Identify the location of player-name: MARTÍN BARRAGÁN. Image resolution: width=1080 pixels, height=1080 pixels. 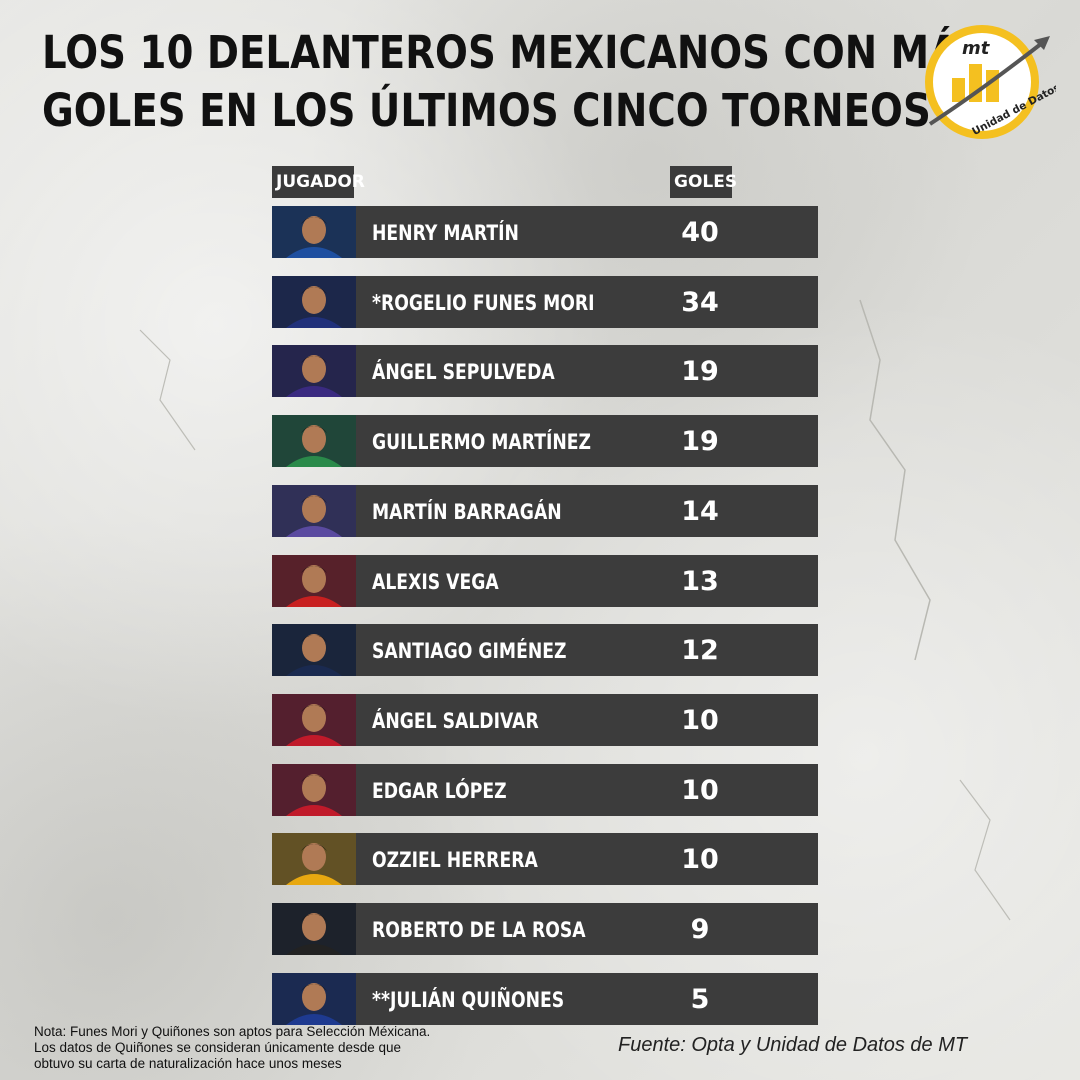
(467, 512).